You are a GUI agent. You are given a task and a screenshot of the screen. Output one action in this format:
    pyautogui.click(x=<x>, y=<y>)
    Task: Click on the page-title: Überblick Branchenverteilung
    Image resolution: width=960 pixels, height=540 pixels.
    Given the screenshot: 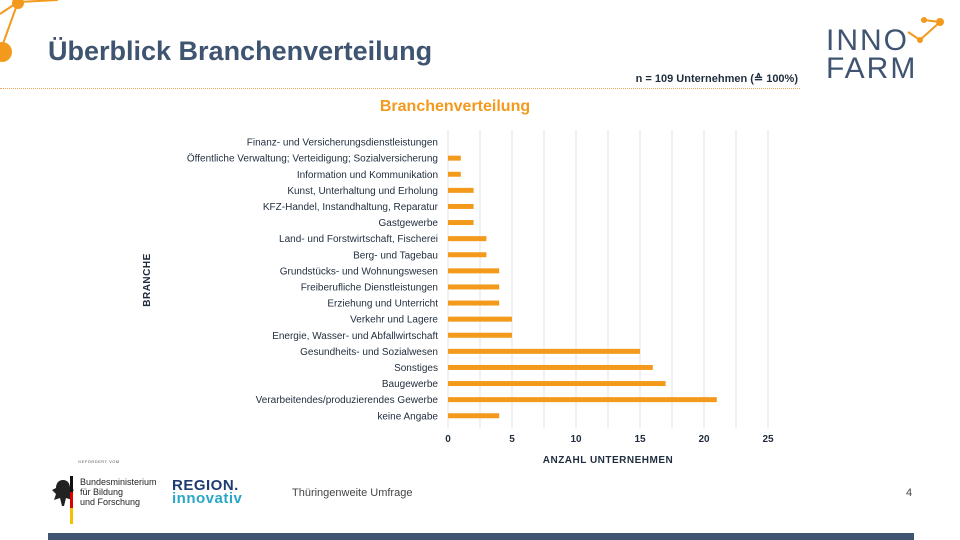 What is the action you would take?
    pyautogui.click(x=240, y=51)
    